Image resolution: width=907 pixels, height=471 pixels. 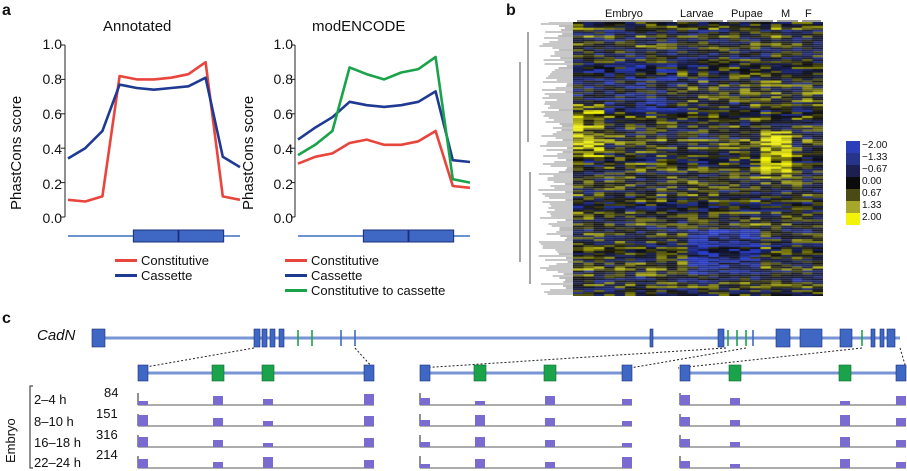 What do you see at coordinates (283, 79) in the screenshot?
I see `y-tick: 0.8` at bounding box center [283, 79].